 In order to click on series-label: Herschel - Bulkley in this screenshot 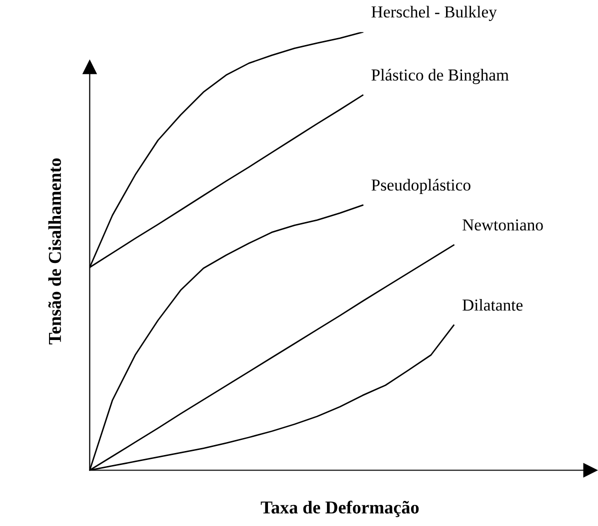, I will do `click(434, 13)`.